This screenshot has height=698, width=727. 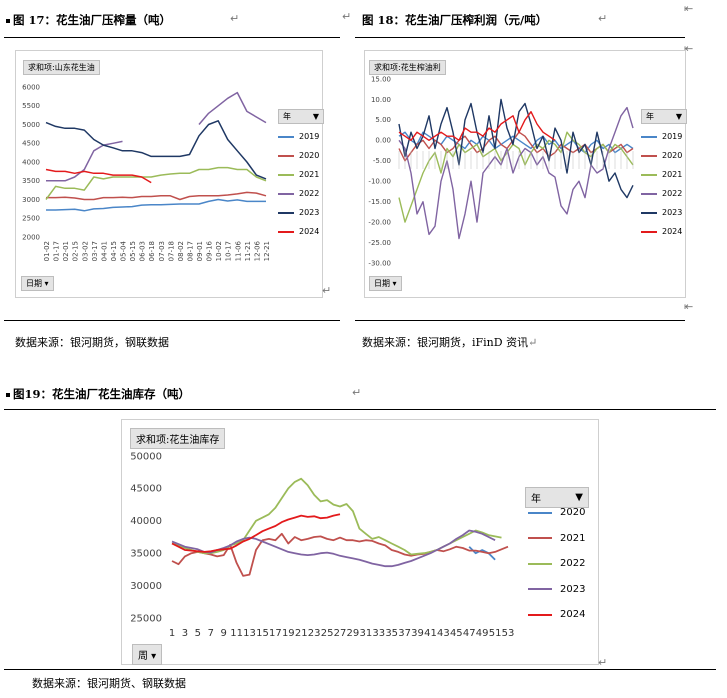 What do you see at coordinates (57, 251) in the screenshot?
I see `x-tick-label: 01-17` at bounding box center [57, 251].